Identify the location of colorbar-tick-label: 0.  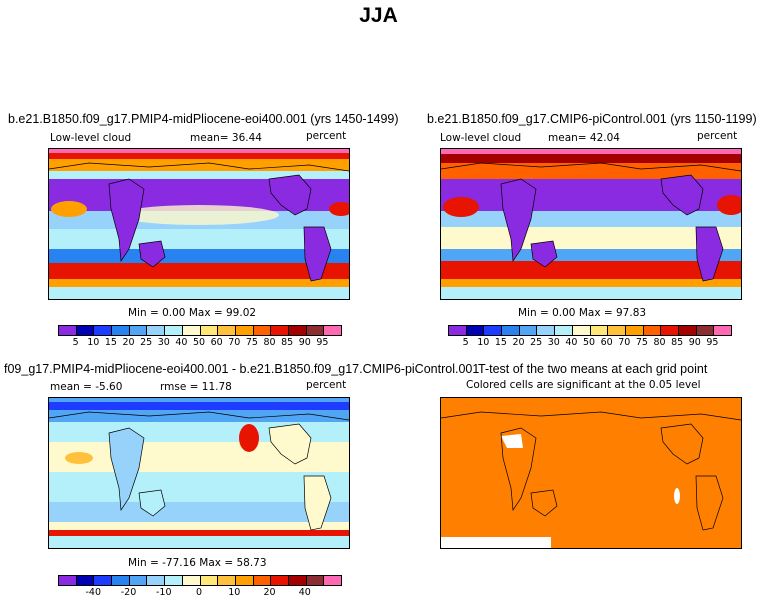
(199, 592).